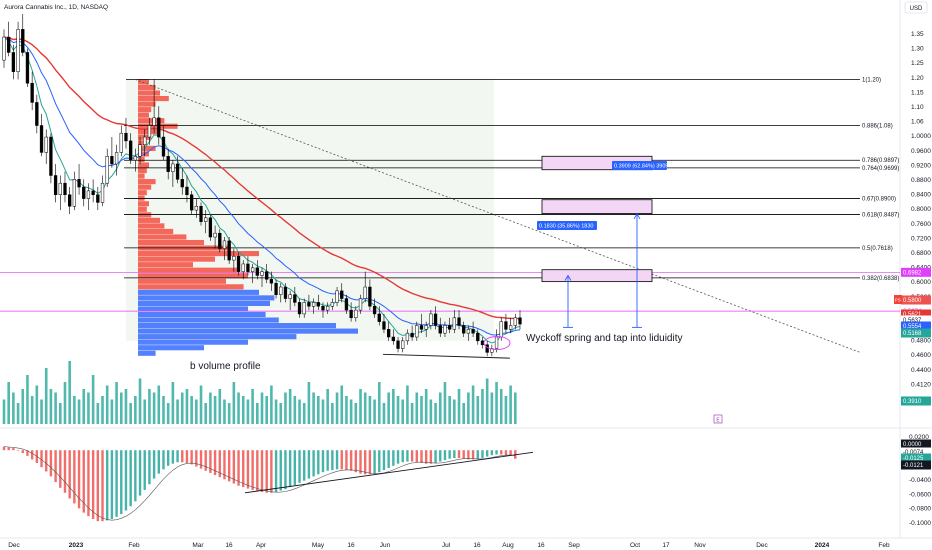 Image resolution: width=932 pixels, height=550 pixels. What do you see at coordinates (389, 472) in the screenshot?
I see `osc-divergence-line` at bounding box center [389, 472].